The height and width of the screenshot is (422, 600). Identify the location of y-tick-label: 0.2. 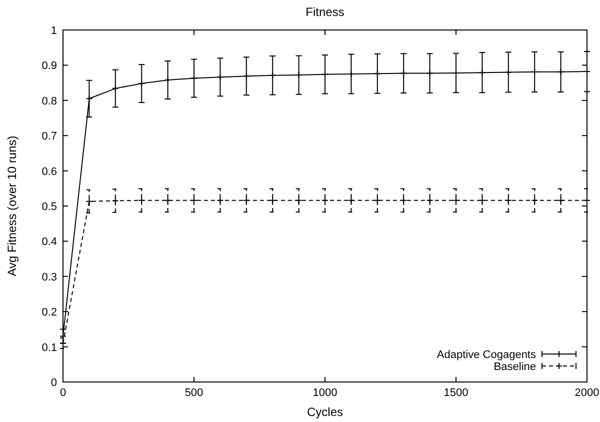
(49, 312).